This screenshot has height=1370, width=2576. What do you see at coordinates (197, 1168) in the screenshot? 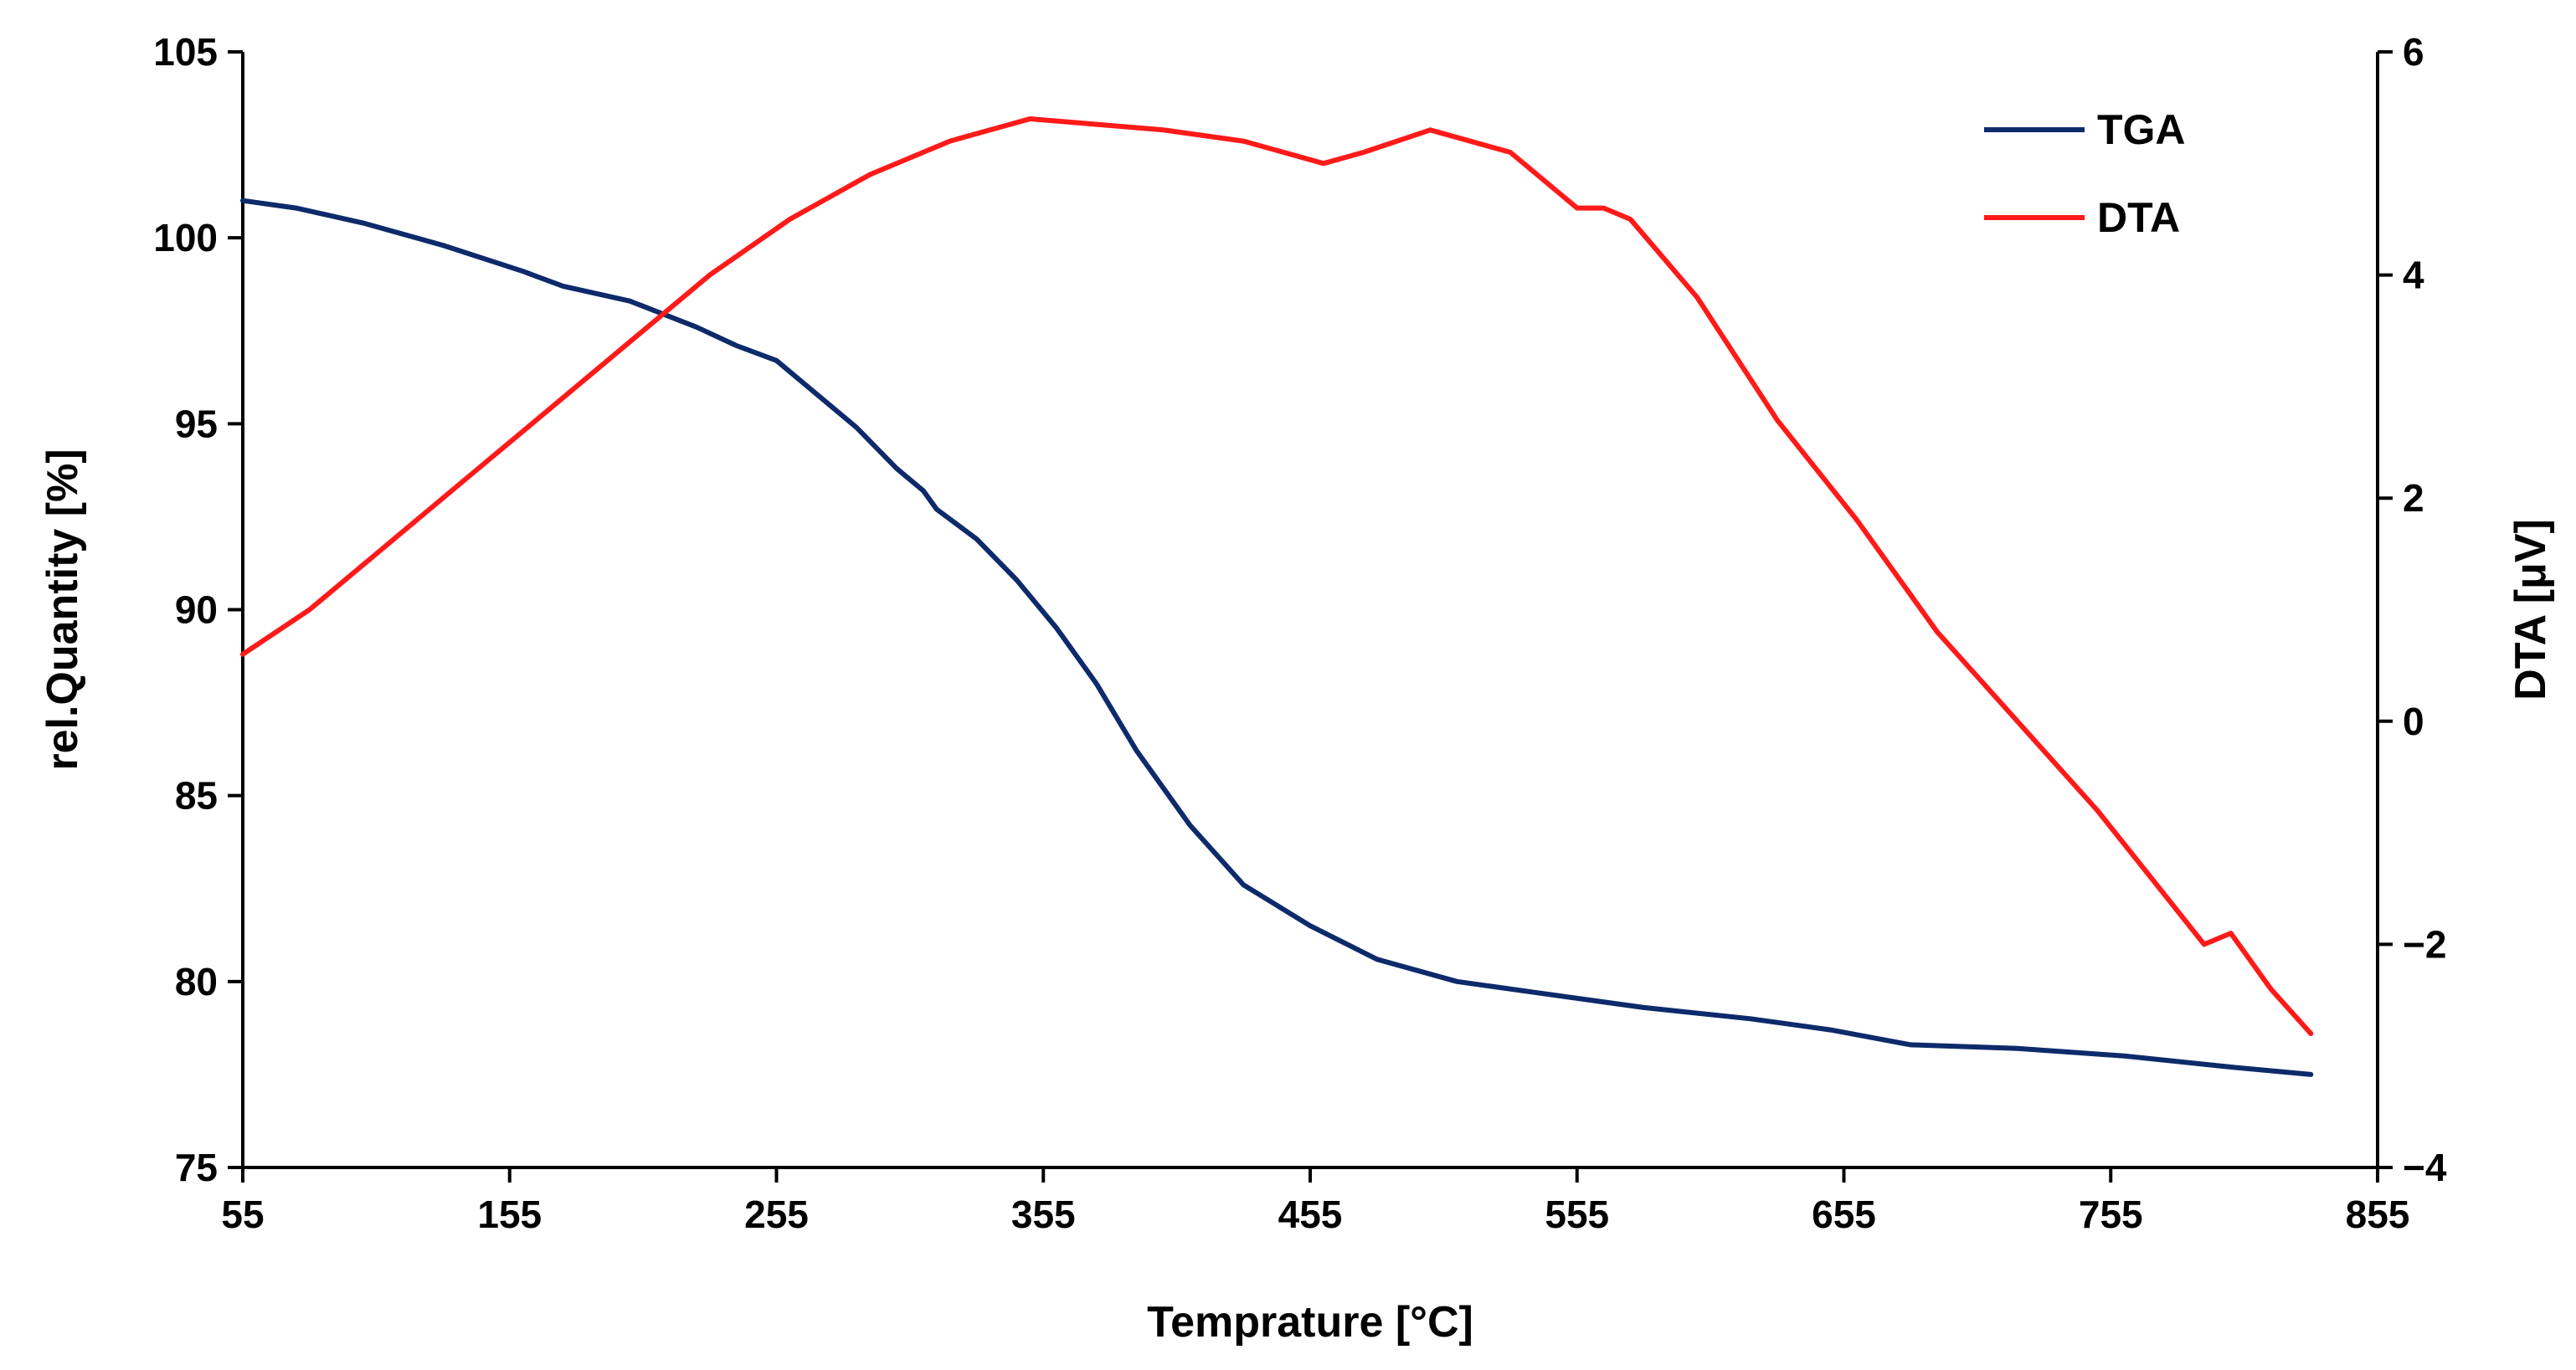
I see `y-tick-label: 75` at bounding box center [197, 1168].